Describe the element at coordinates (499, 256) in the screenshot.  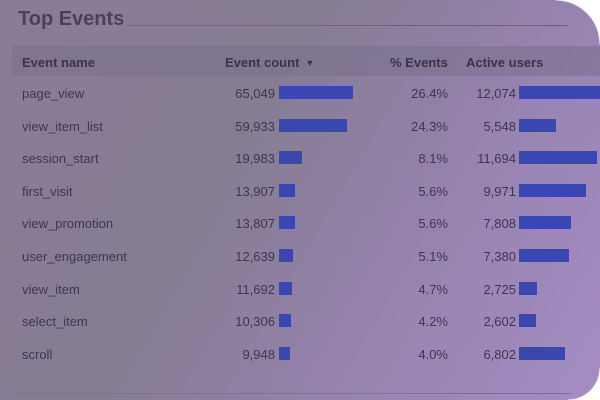
I see `active-users-cell: 7,380` at that location.